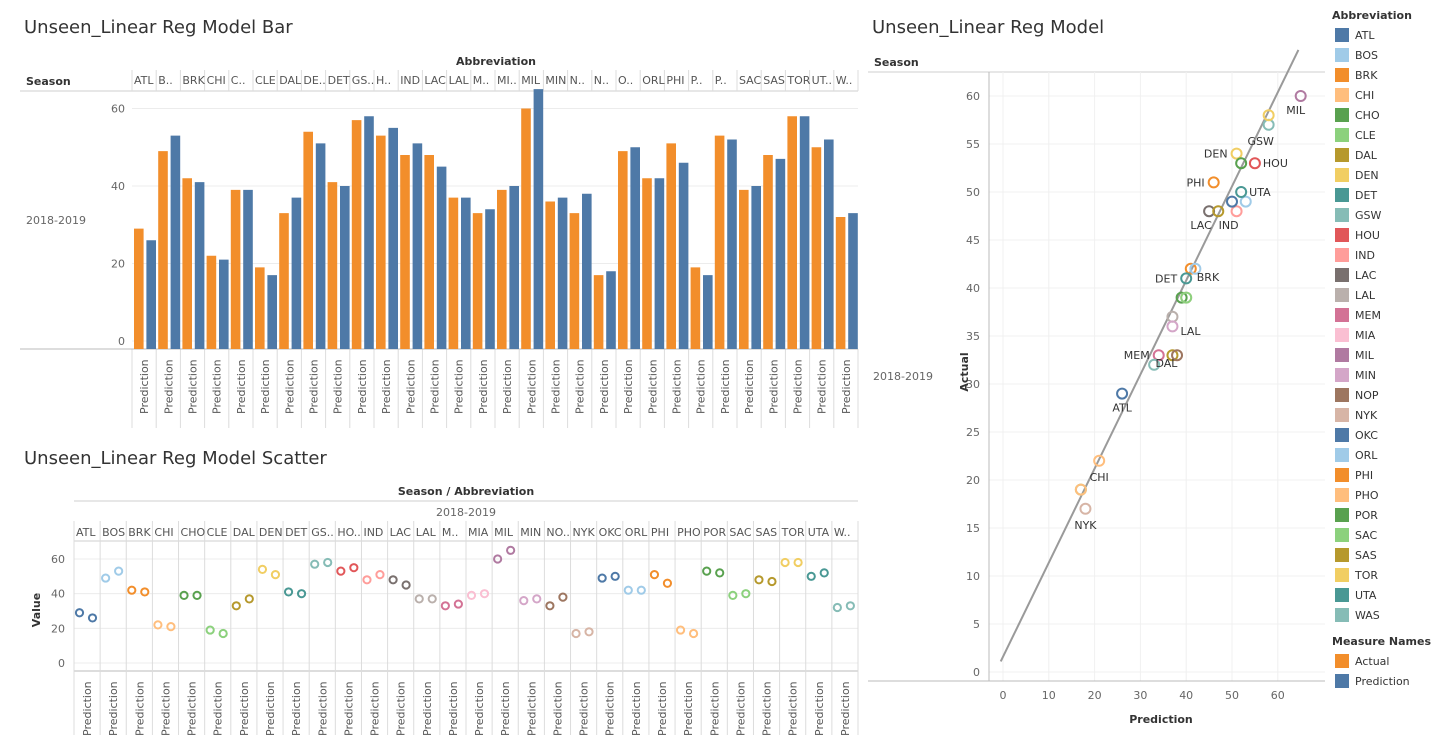  I want to click on bar-cho-prediction, so click(248, 269).